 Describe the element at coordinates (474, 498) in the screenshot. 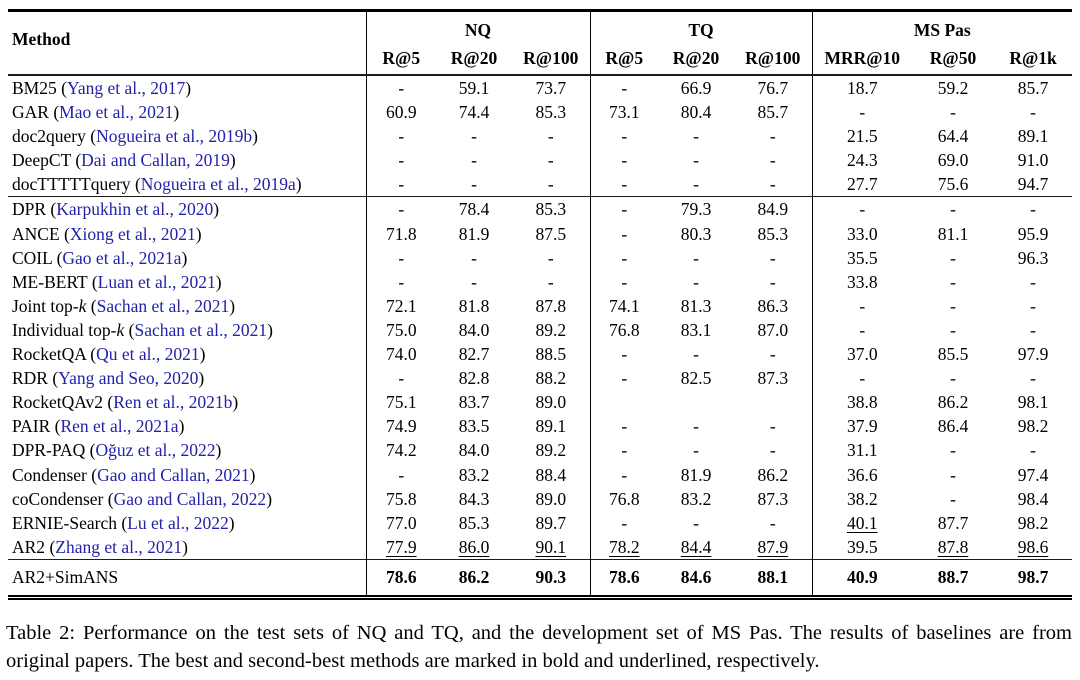

I see `metric-cell: 84.3` at that location.